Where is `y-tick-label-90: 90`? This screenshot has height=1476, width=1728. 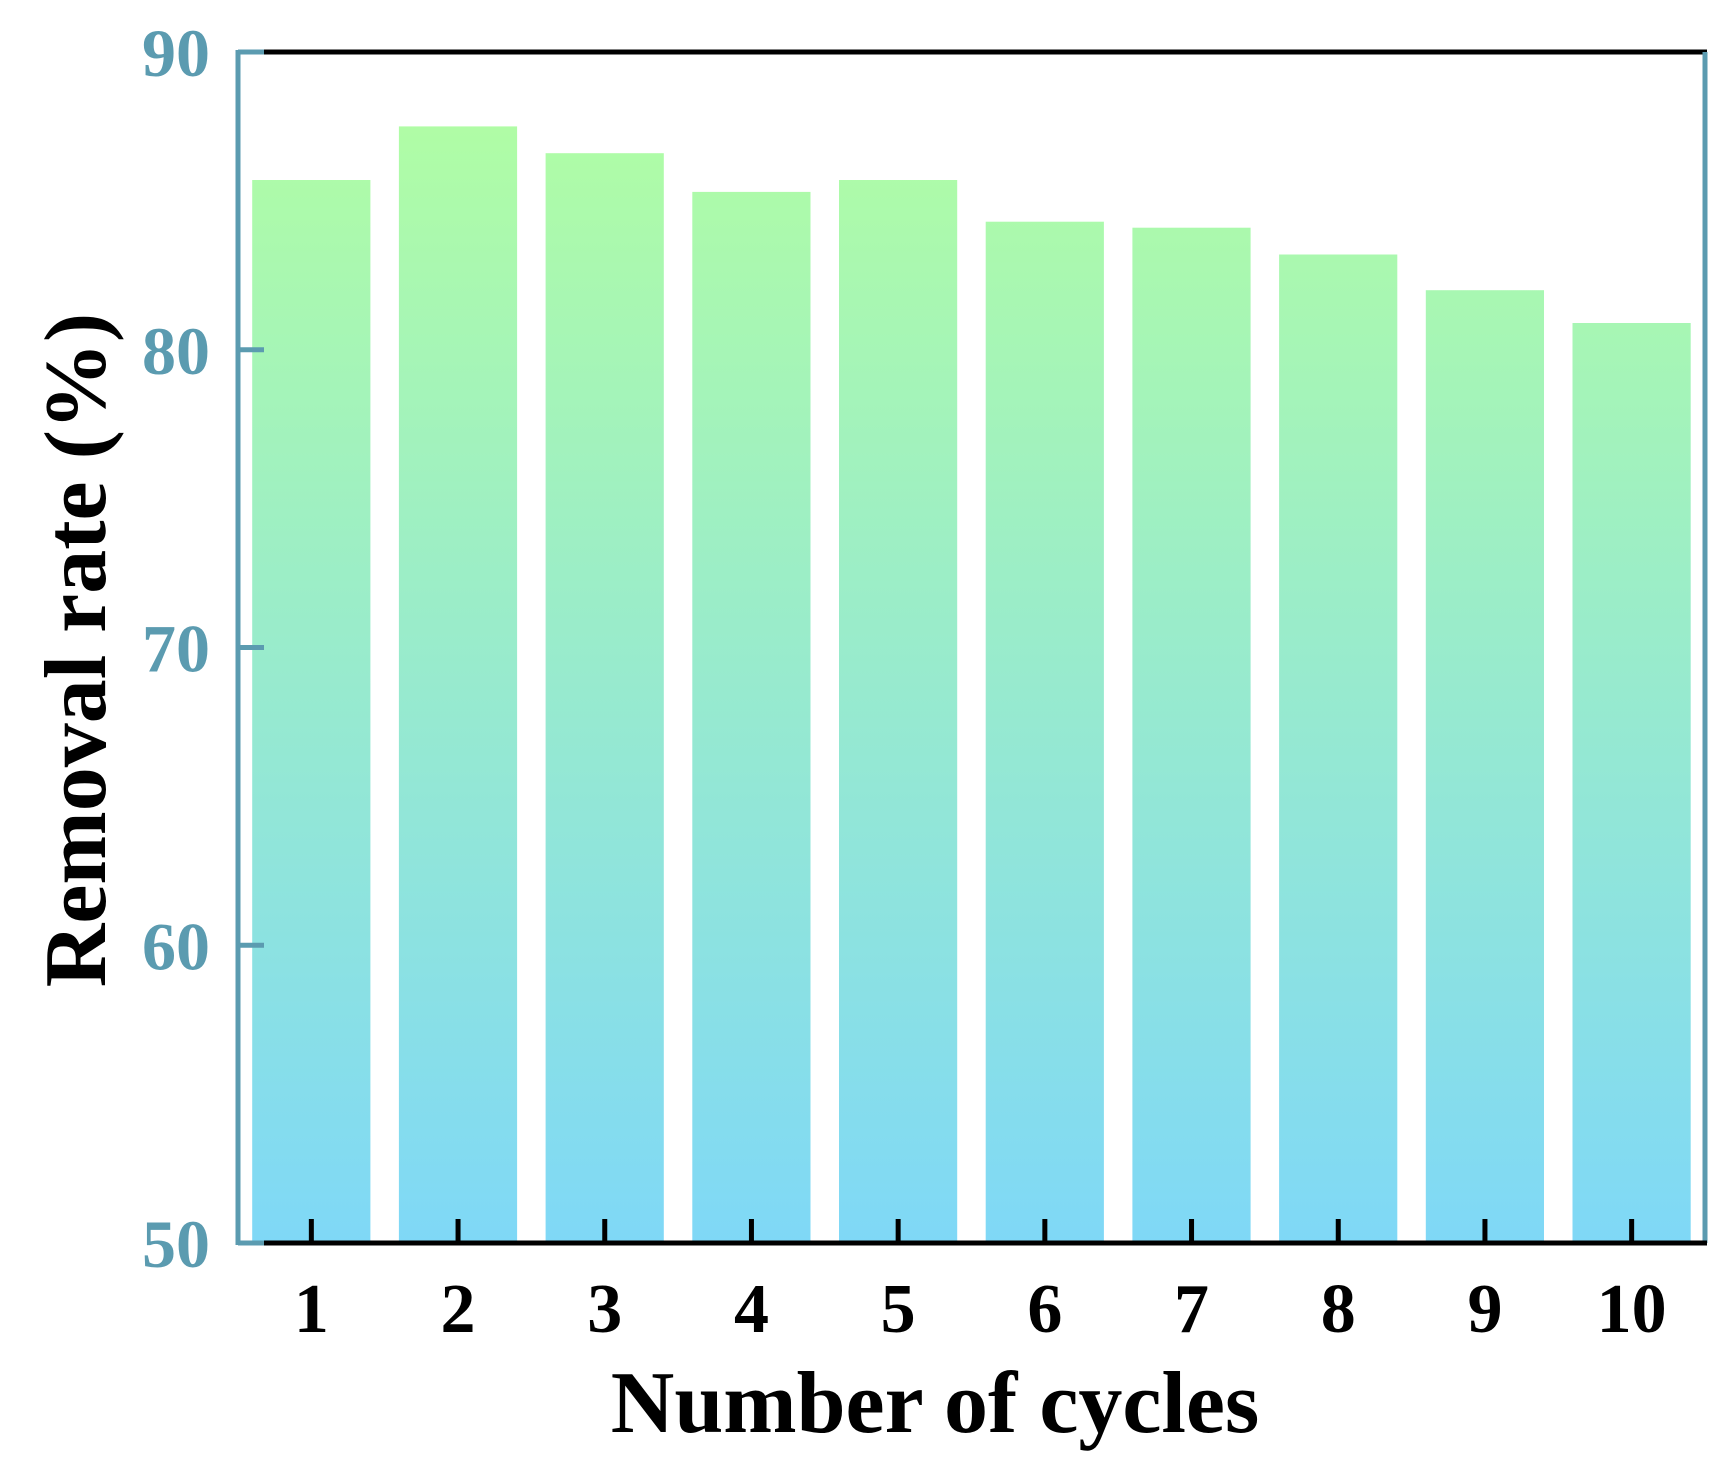
y-tick-label-90: 90 is located at coordinates (176, 53).